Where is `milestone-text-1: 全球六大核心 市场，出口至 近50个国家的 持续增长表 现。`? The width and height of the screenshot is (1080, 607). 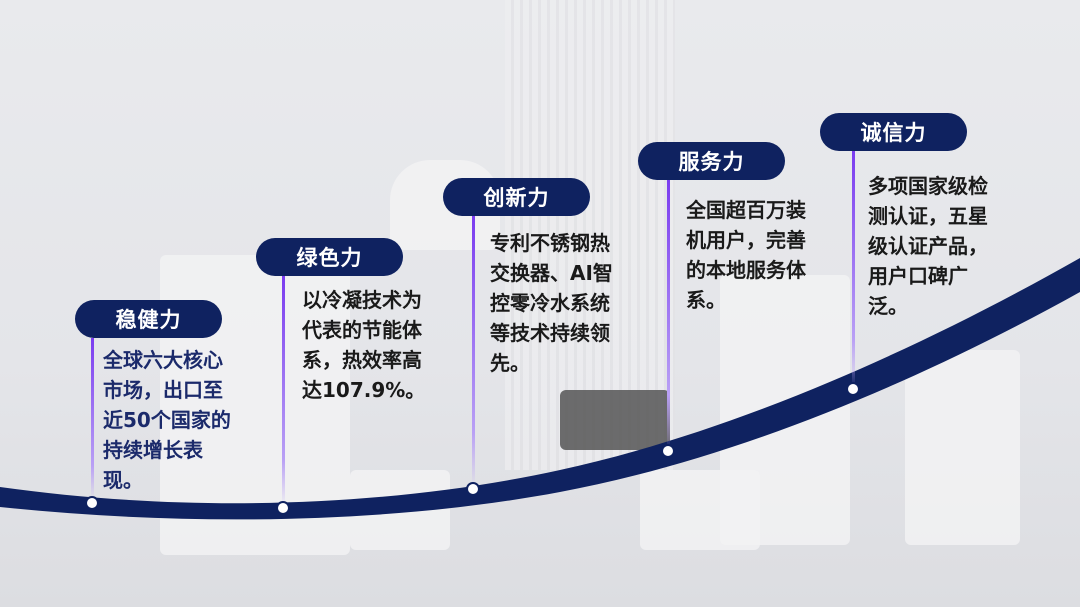
milestone-text-1: 全球六大核心 市场，出口至 近50个国家的 持续增长表 现。 is located at coordinates (167, 420).